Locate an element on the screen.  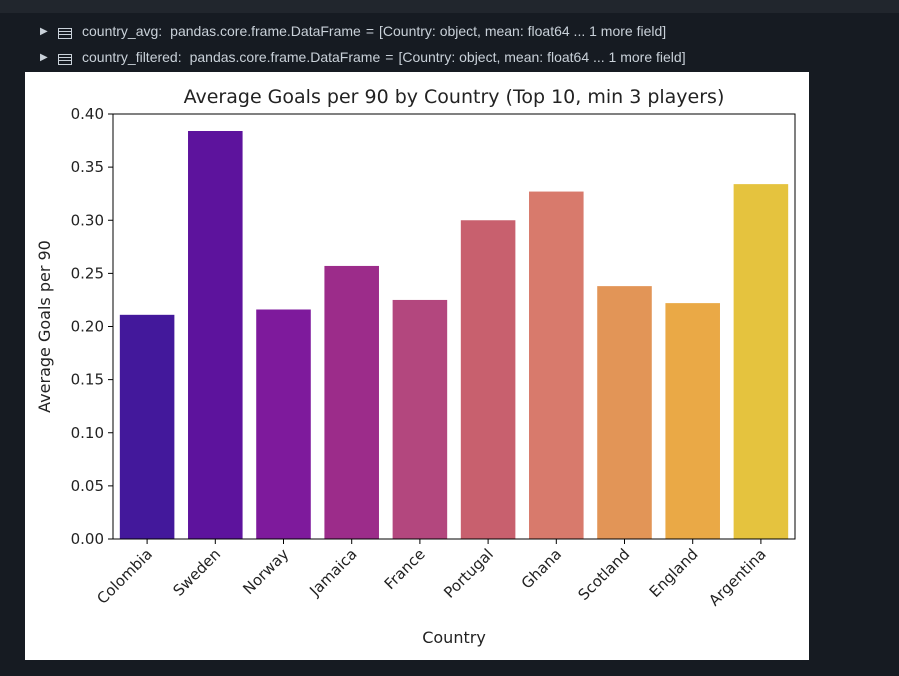
y-tick-label: 0.35 is located at coordinates (87, 167).